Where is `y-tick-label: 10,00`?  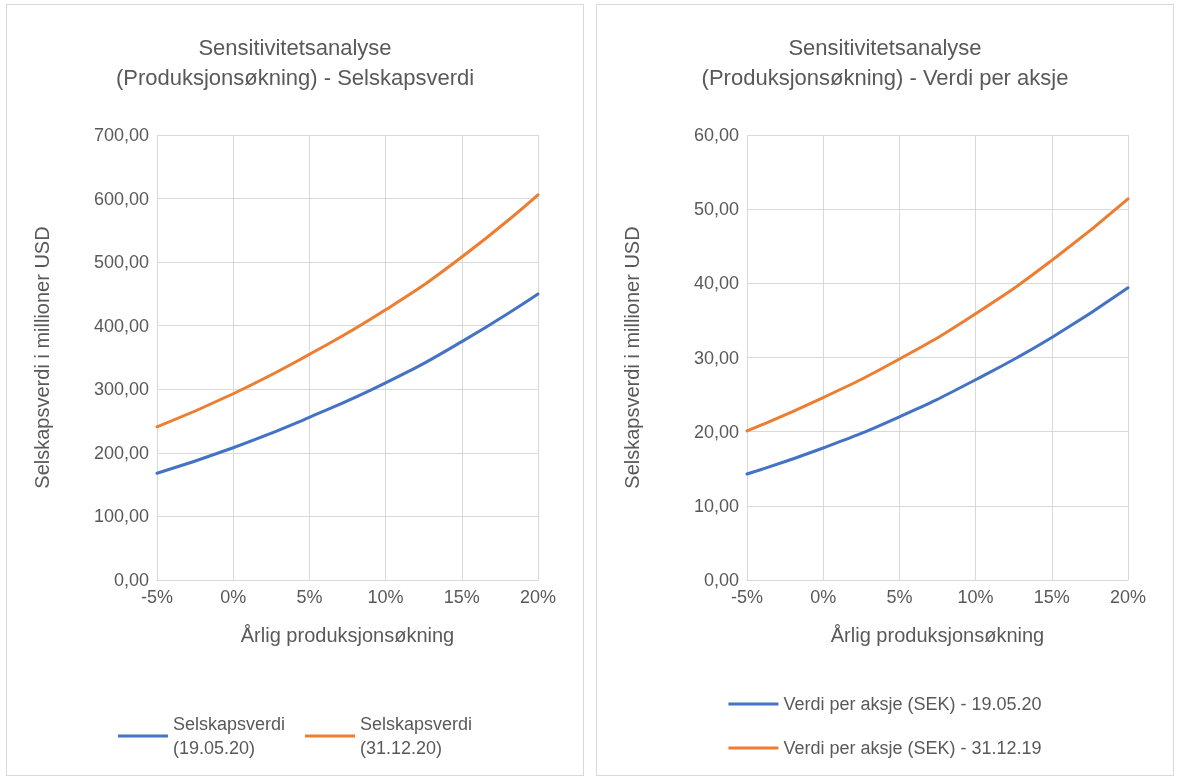 y-tick-label: 10,00 is located at coordinates (716, 505).